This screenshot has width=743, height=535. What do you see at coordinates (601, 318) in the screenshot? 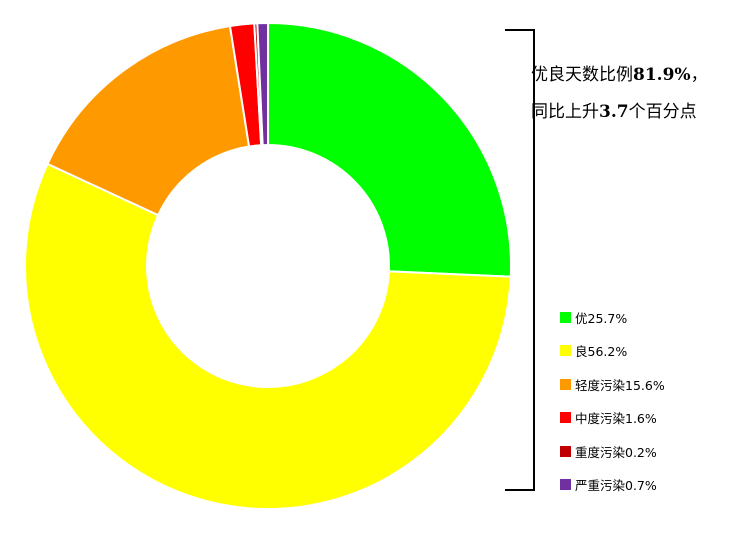
I see `legend-label: 优25.7%` at bounding box center [601, 318].